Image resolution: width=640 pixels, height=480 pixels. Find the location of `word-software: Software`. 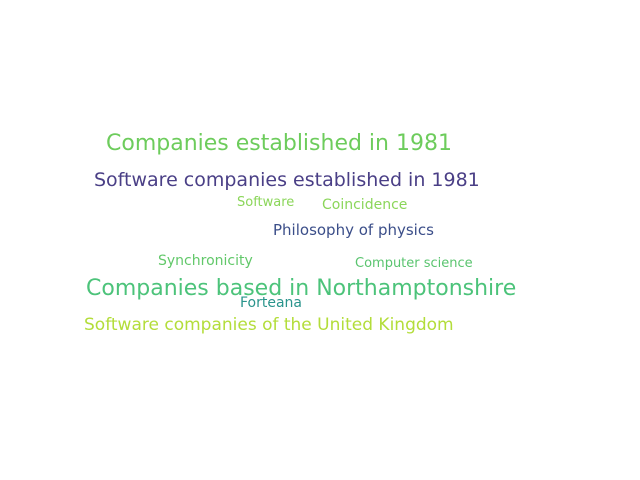

word-software: Software is located at coordinates (266, 202).